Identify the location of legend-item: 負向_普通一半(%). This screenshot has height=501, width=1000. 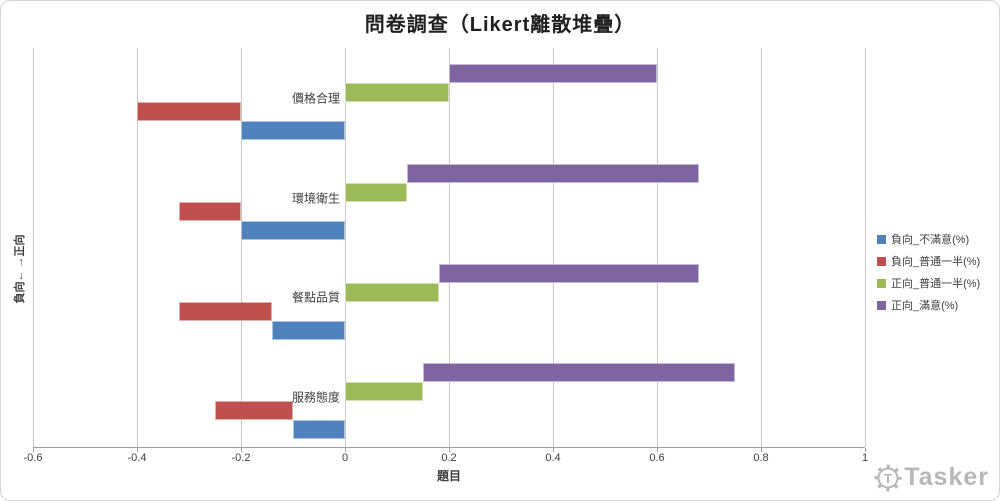
(928, 261).